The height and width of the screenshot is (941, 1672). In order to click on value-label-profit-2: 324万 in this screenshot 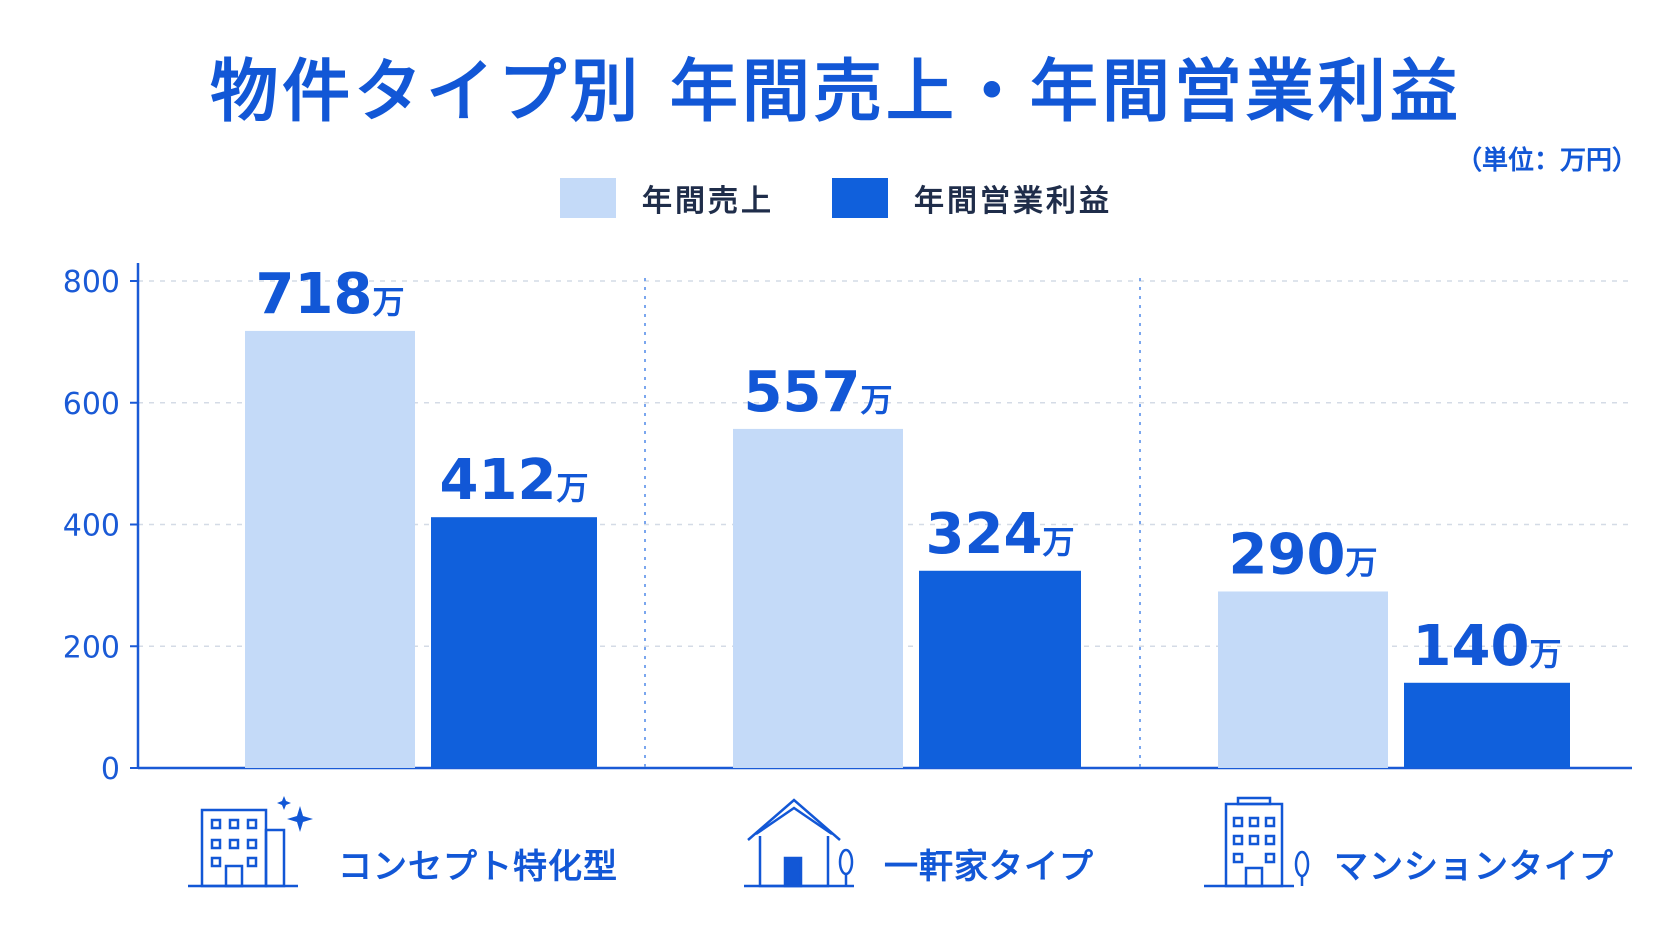, I will do `click(1000, 534)`.